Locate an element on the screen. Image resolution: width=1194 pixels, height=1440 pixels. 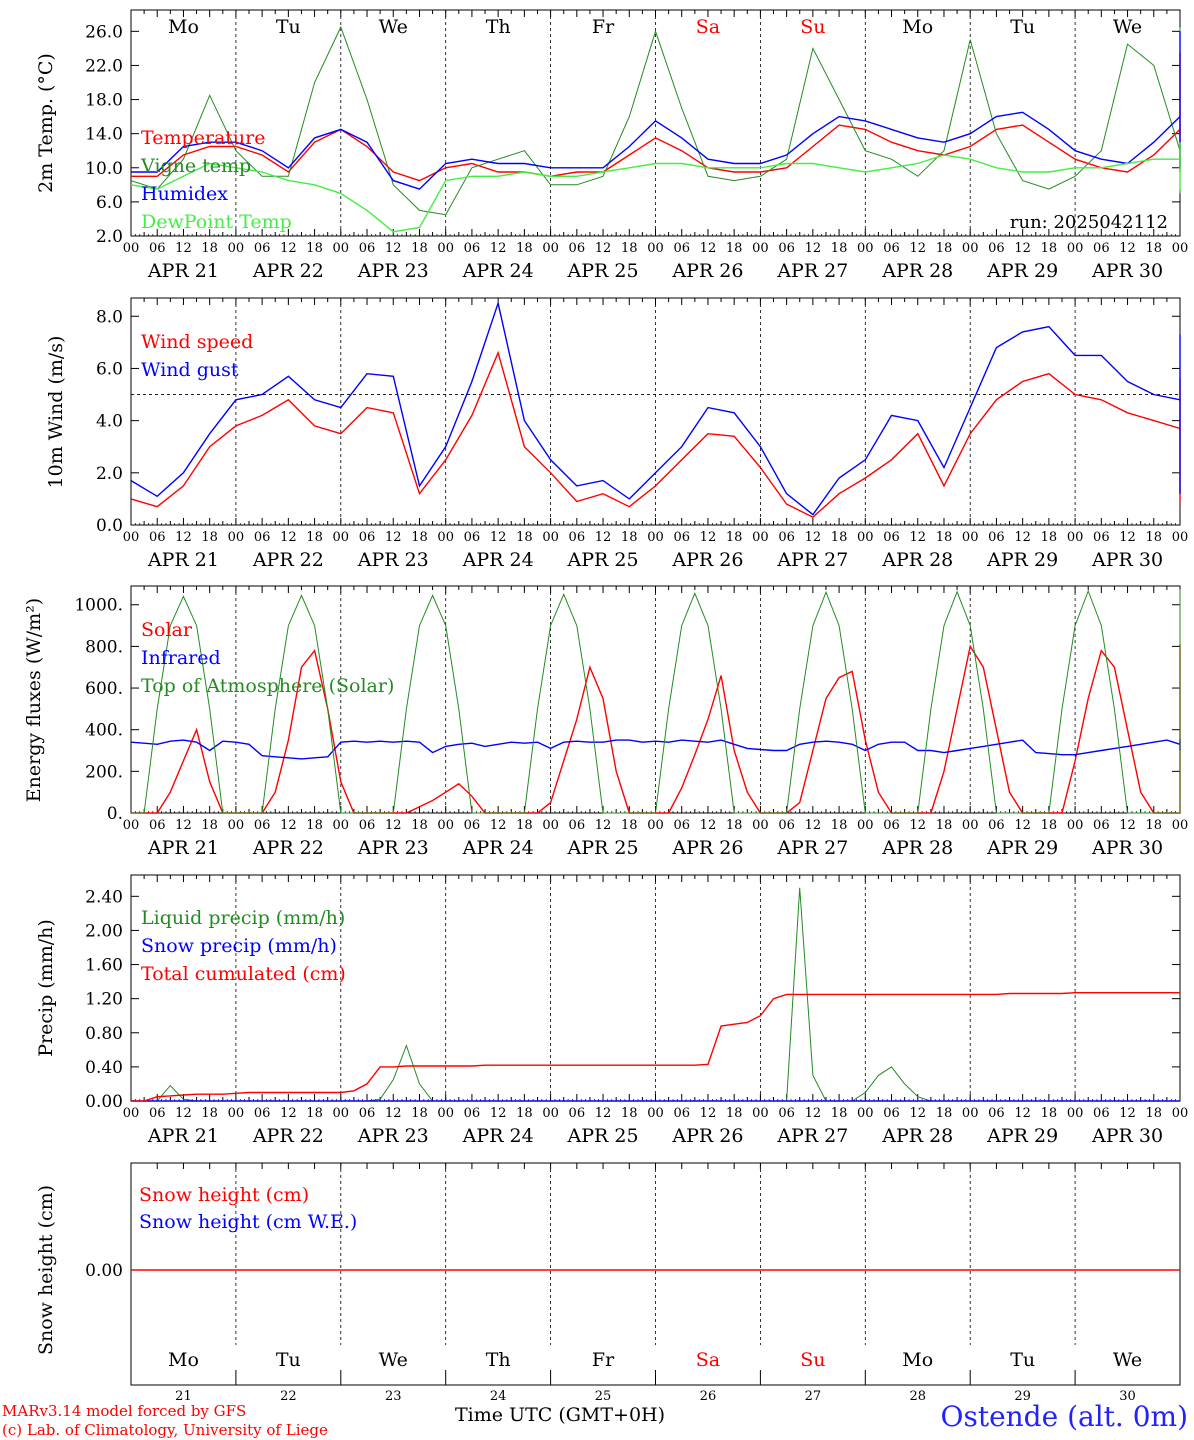
wind-date-label: APR 26 is located at coordinates (707, 560).